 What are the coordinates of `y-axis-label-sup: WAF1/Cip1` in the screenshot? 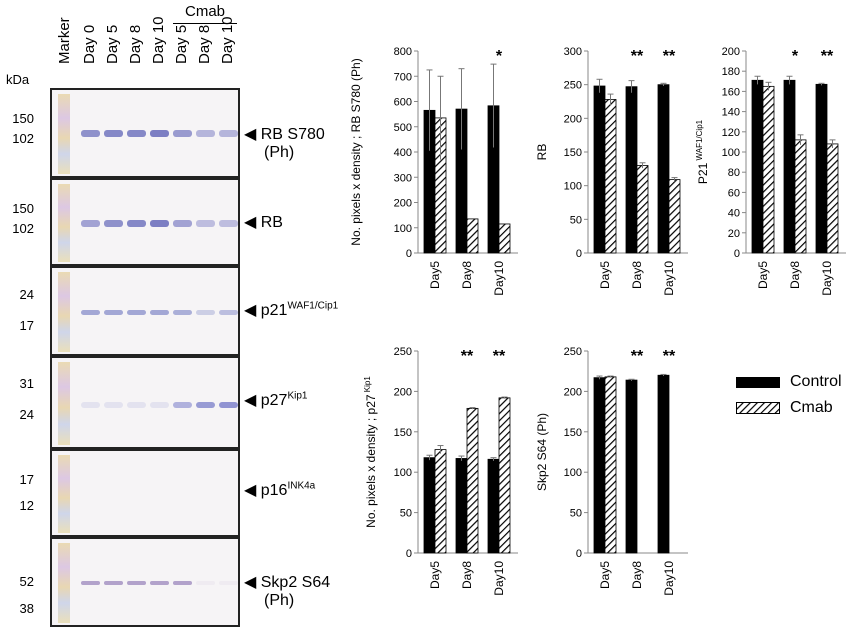 It's located at (699, 140).